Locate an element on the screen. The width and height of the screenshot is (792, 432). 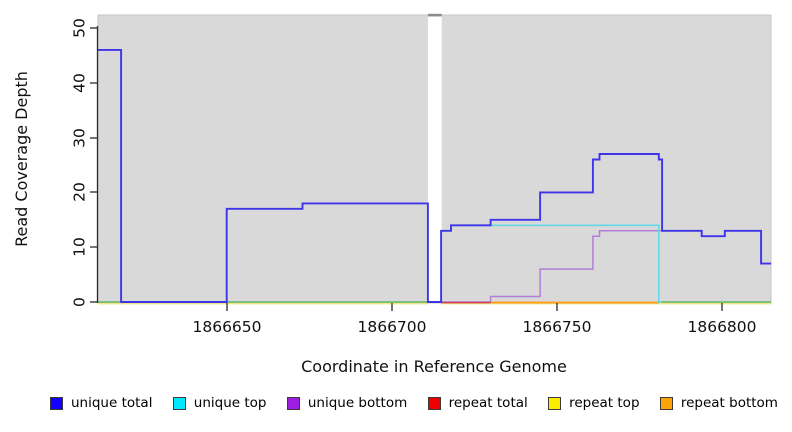
legend-item-repeat-bottom: repeat bottom is located at coordinates (718, 403).